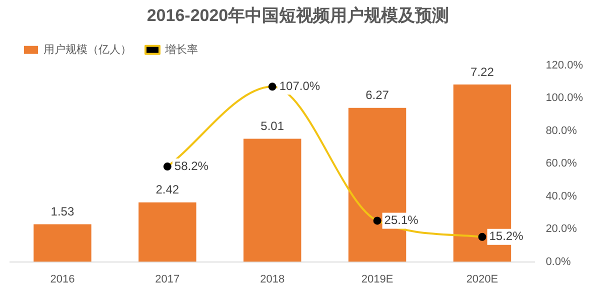  I want to click on y2-tick-label: 60.0%, so click(562, 164).